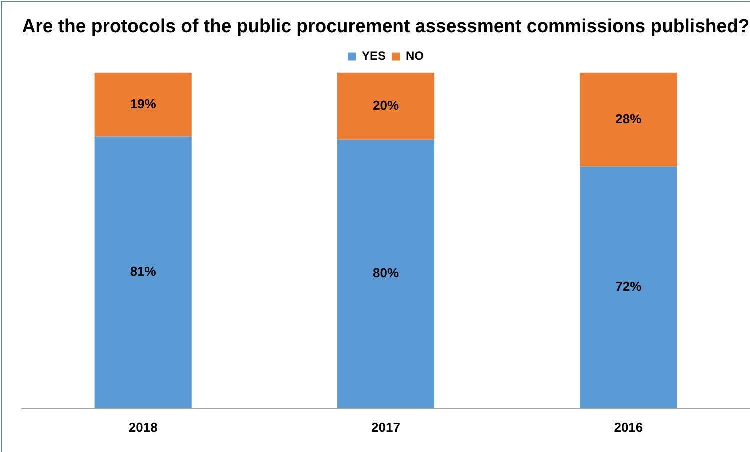 This screenshot has height=452, width=750. I want to click on data-label: 19%, so click(143, 104).